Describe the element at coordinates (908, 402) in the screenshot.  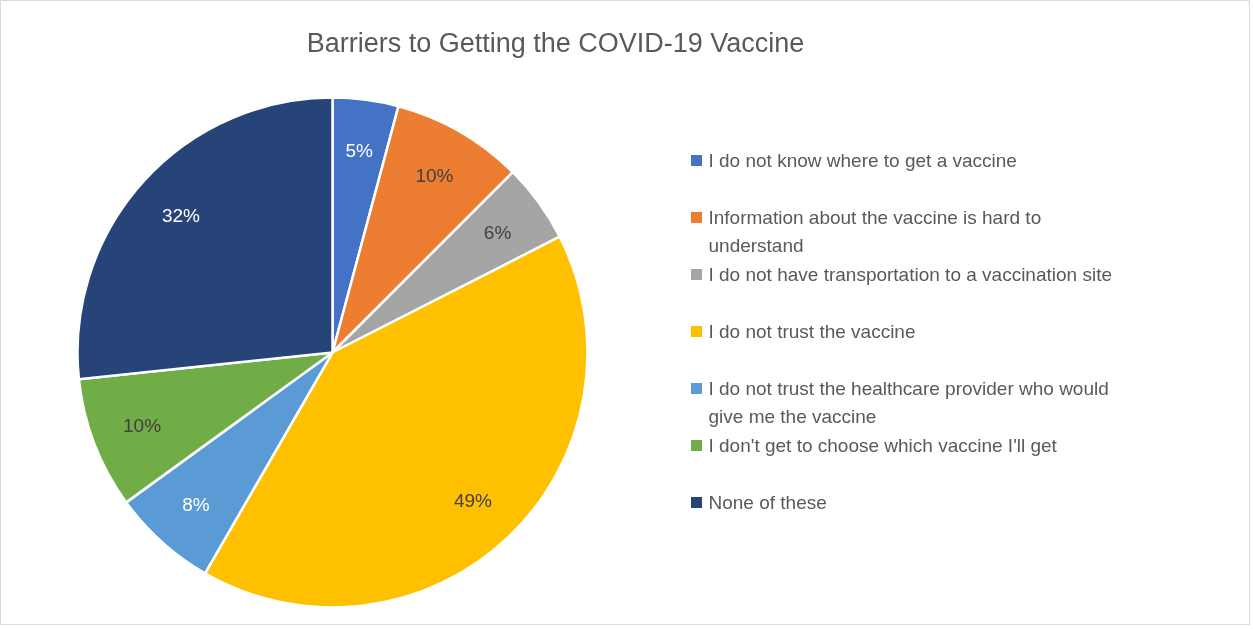
I see `legend-label: I do not trust the healthcare provider who would give me the vaccine` at that location.